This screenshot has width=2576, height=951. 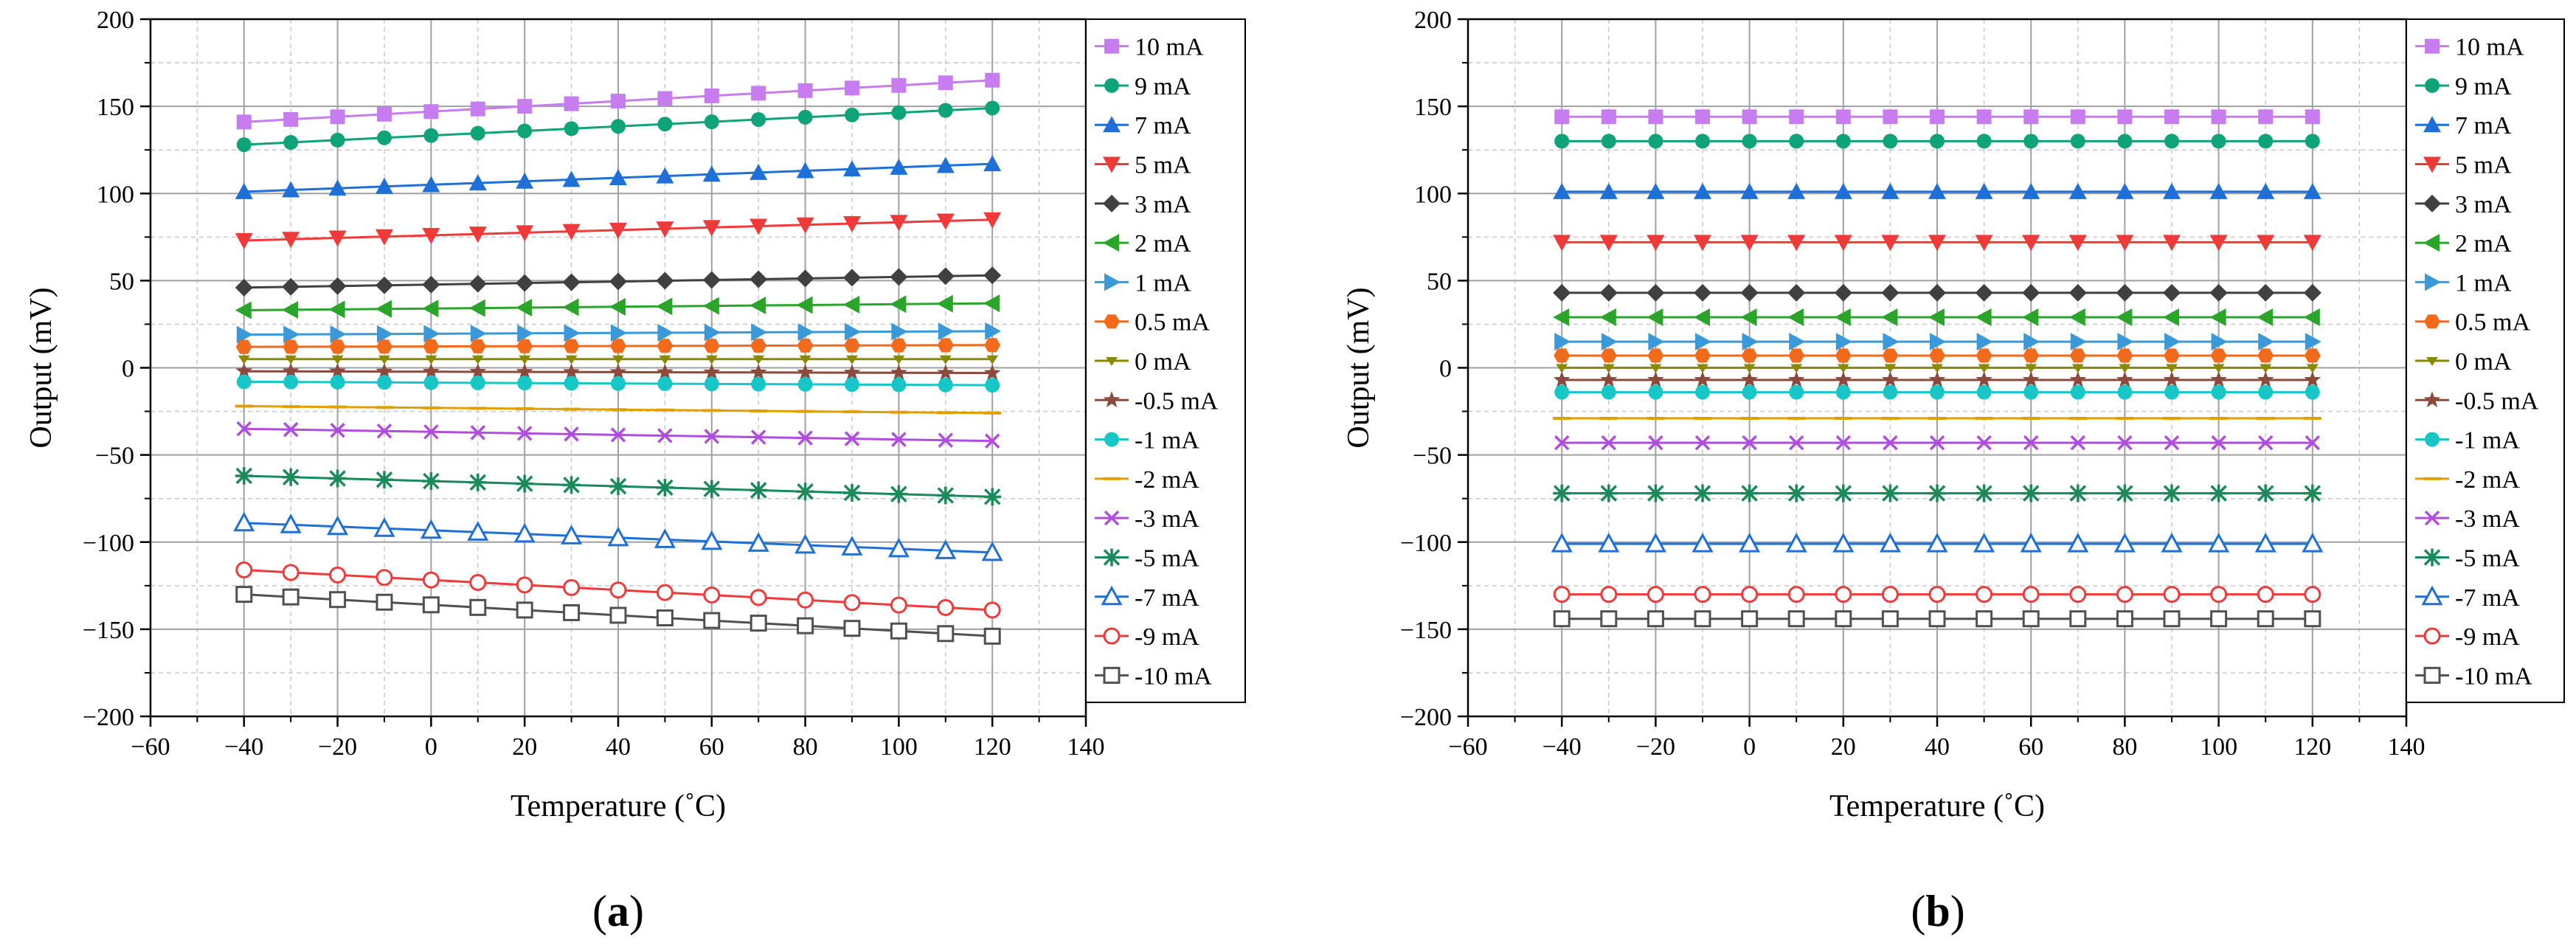 What do you see at coordinates (2463, 362) in the screenshot?
I see `legend-item: 0 mA` at bounding box center [2463, 362].